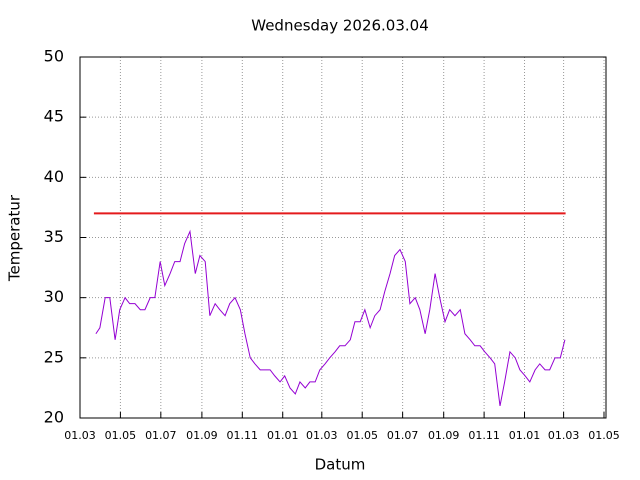  What do you see at coordinates (54, 176) in the screenshot?
I see `y-tick-label: 40` at bounding box center [54, 176].